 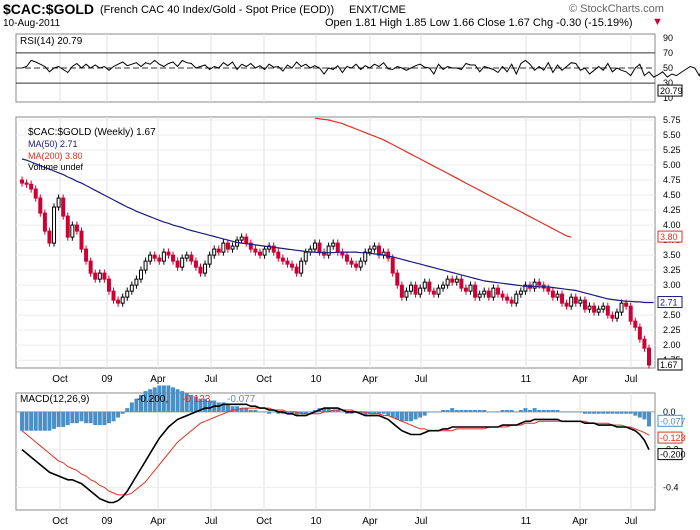 What do you see at coordinates (580, 379) in the screenshot?
I see `price-x-tick-label: Apr` at bounding box center [580, 379].